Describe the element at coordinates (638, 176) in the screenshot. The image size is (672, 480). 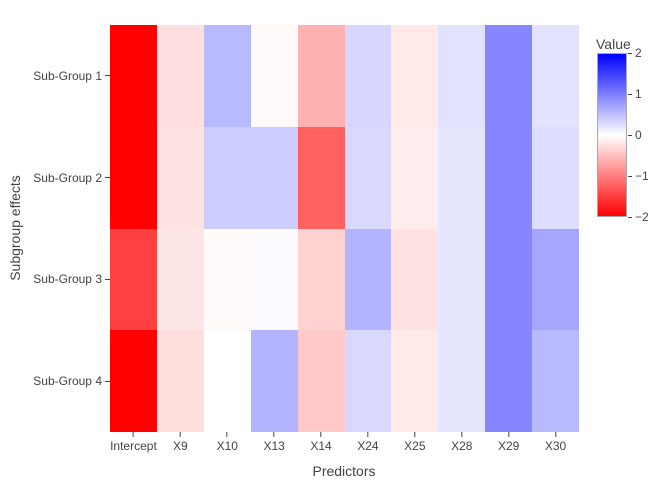
I see `colorbar-tick-−1: −1` at that location.